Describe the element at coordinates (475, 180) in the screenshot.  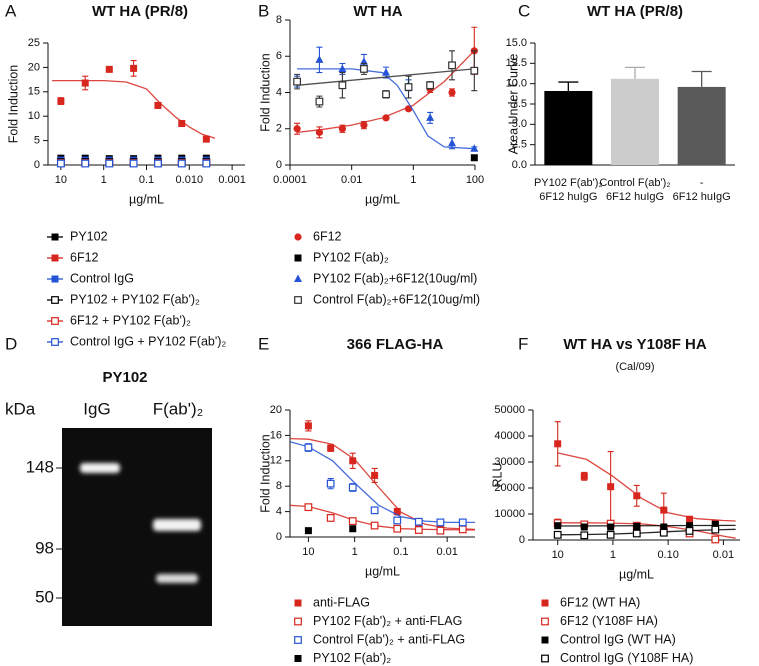
I see `x-tick-label: 100` at that location.